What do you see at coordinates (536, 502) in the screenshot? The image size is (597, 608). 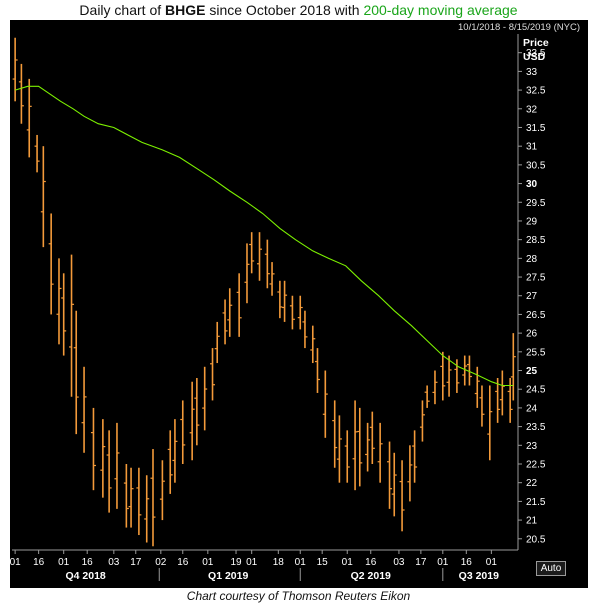 I see `y-tick-label: 21.5` at bounding box center [536, 502].